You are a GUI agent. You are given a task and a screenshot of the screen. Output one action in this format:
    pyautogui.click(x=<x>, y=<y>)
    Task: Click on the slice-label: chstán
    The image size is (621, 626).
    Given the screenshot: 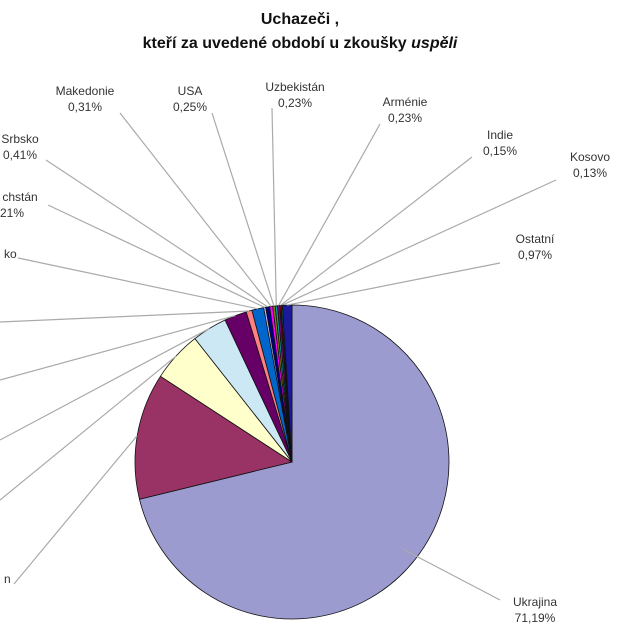 What is the action you would take?
    pyautogui.click(x=19, y=197)
    